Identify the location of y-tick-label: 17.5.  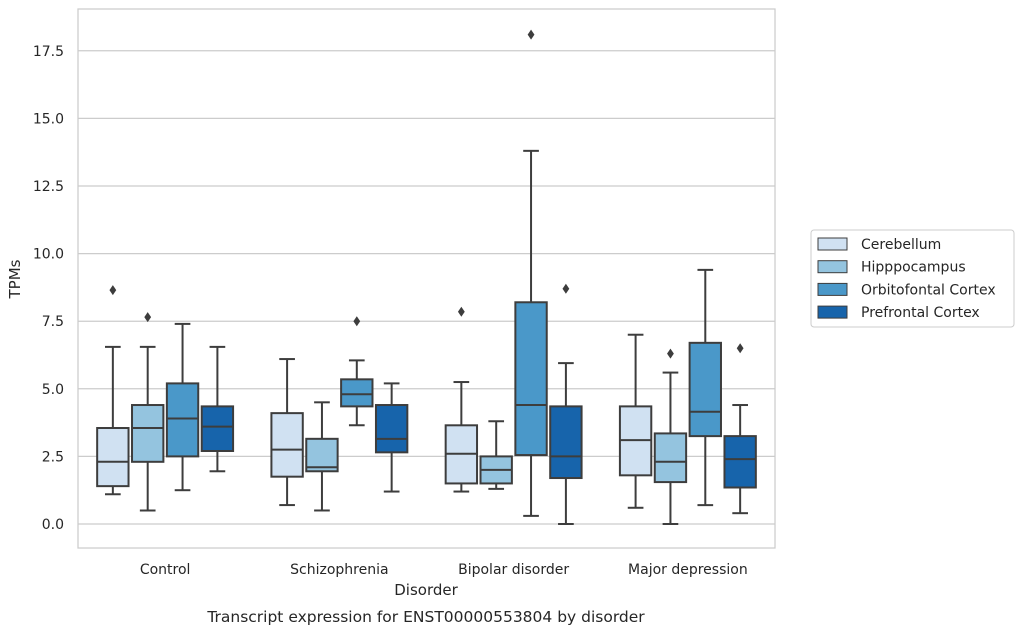
(48, 52).